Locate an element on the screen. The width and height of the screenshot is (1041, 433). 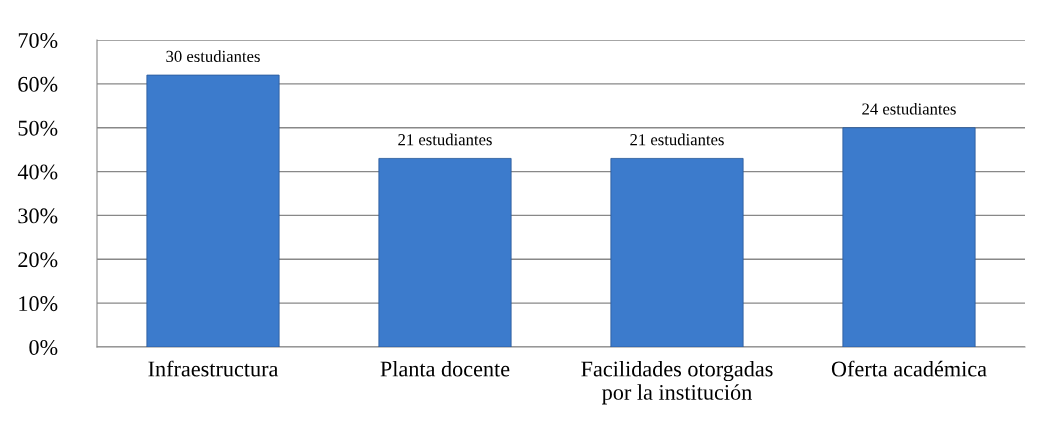
y-tick-label: 60% is located at coordinates (38, 84).